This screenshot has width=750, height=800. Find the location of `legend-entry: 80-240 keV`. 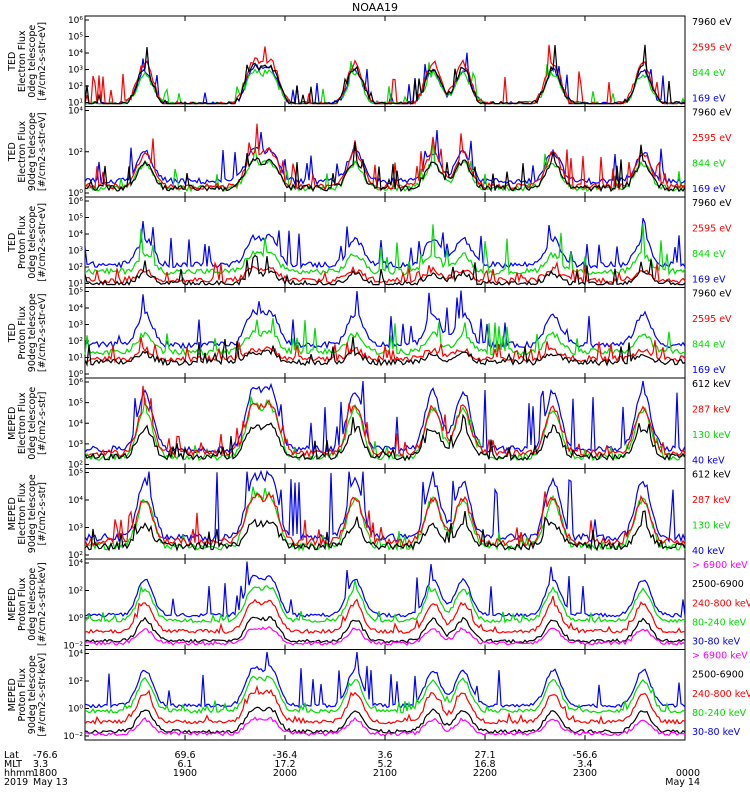

legend-entry: 80-240 keV is located at coordinates (719, 622).